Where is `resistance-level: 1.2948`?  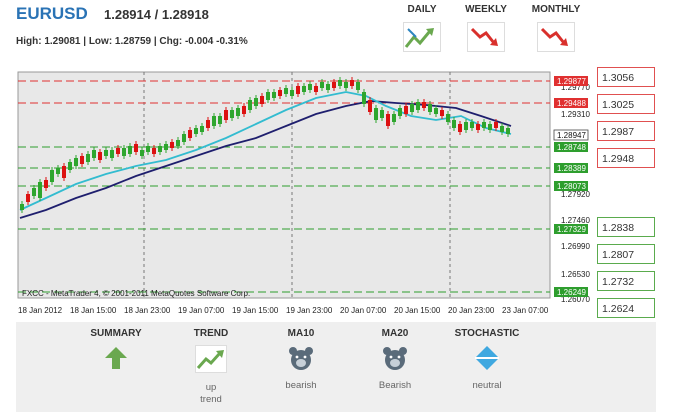
resistance-level: 1.2948 is located at coordinates (626, 158).